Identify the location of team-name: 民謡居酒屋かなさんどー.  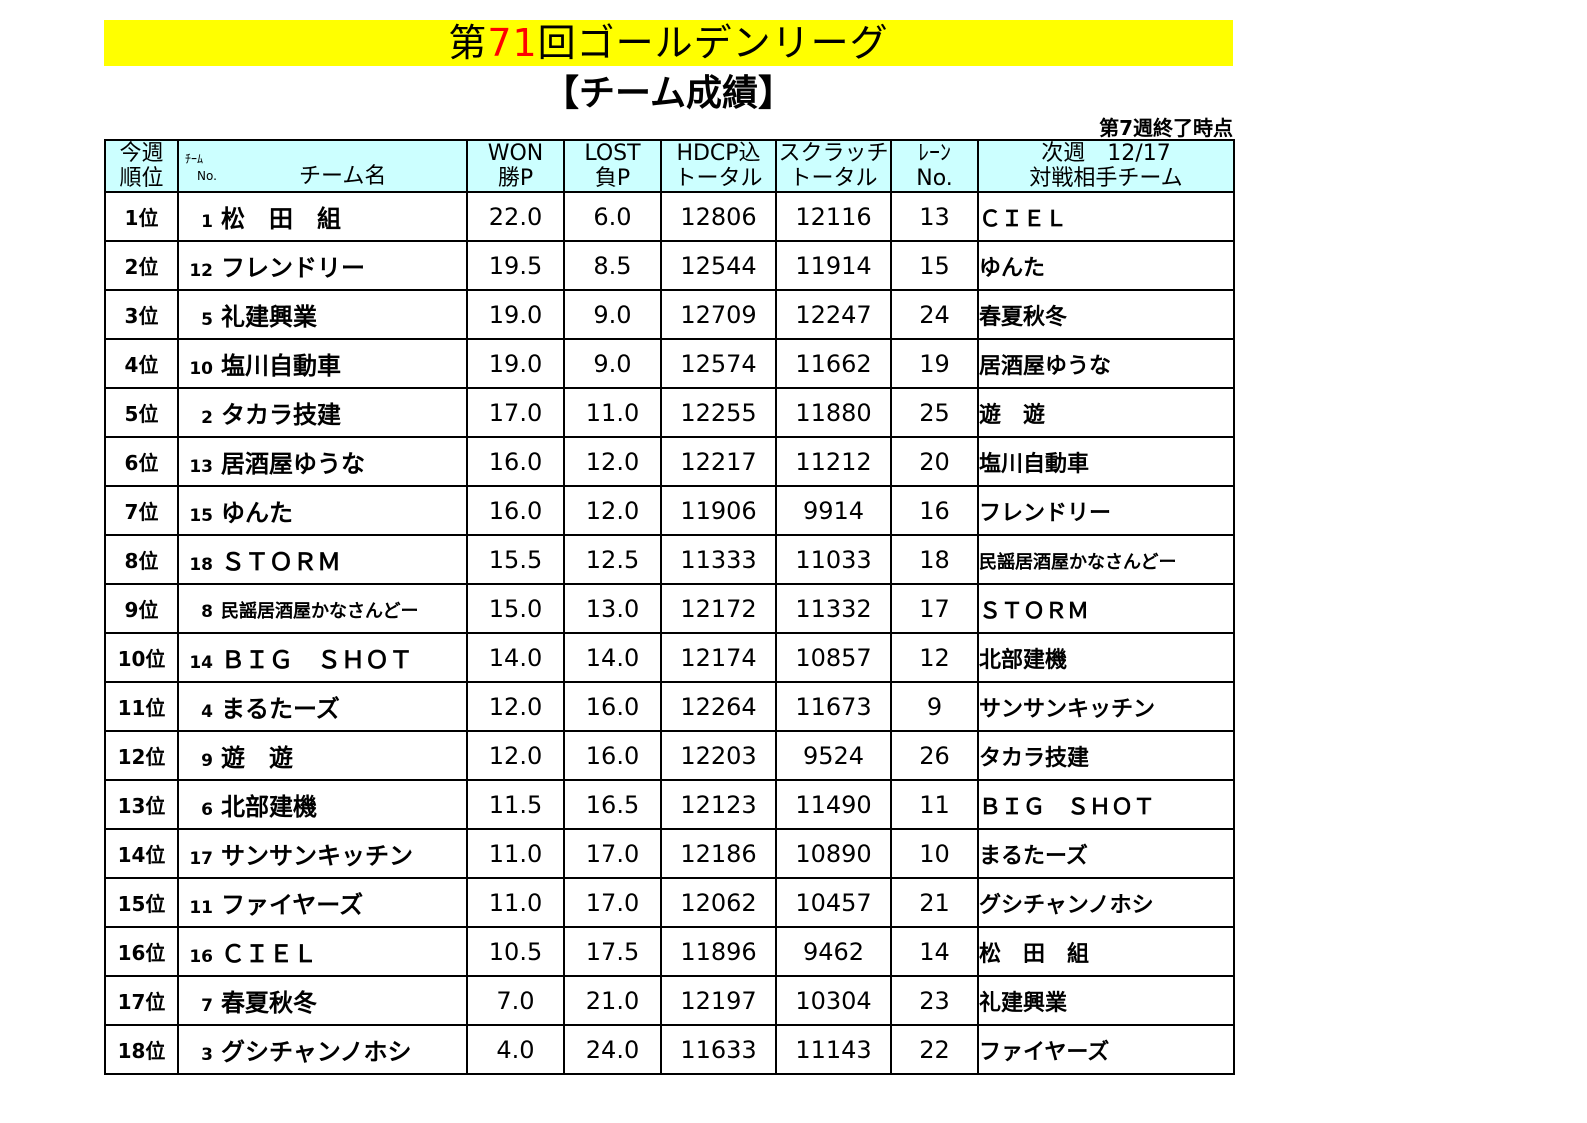
(320, 611).